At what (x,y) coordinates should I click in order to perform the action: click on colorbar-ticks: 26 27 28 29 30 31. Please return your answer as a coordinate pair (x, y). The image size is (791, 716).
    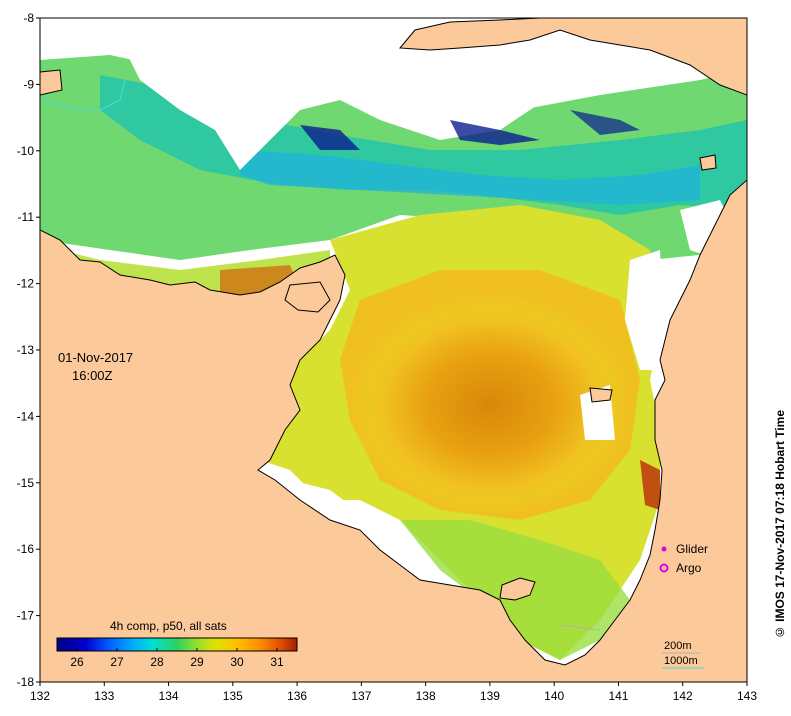
    Looking at the image, I should click on (177, 658).